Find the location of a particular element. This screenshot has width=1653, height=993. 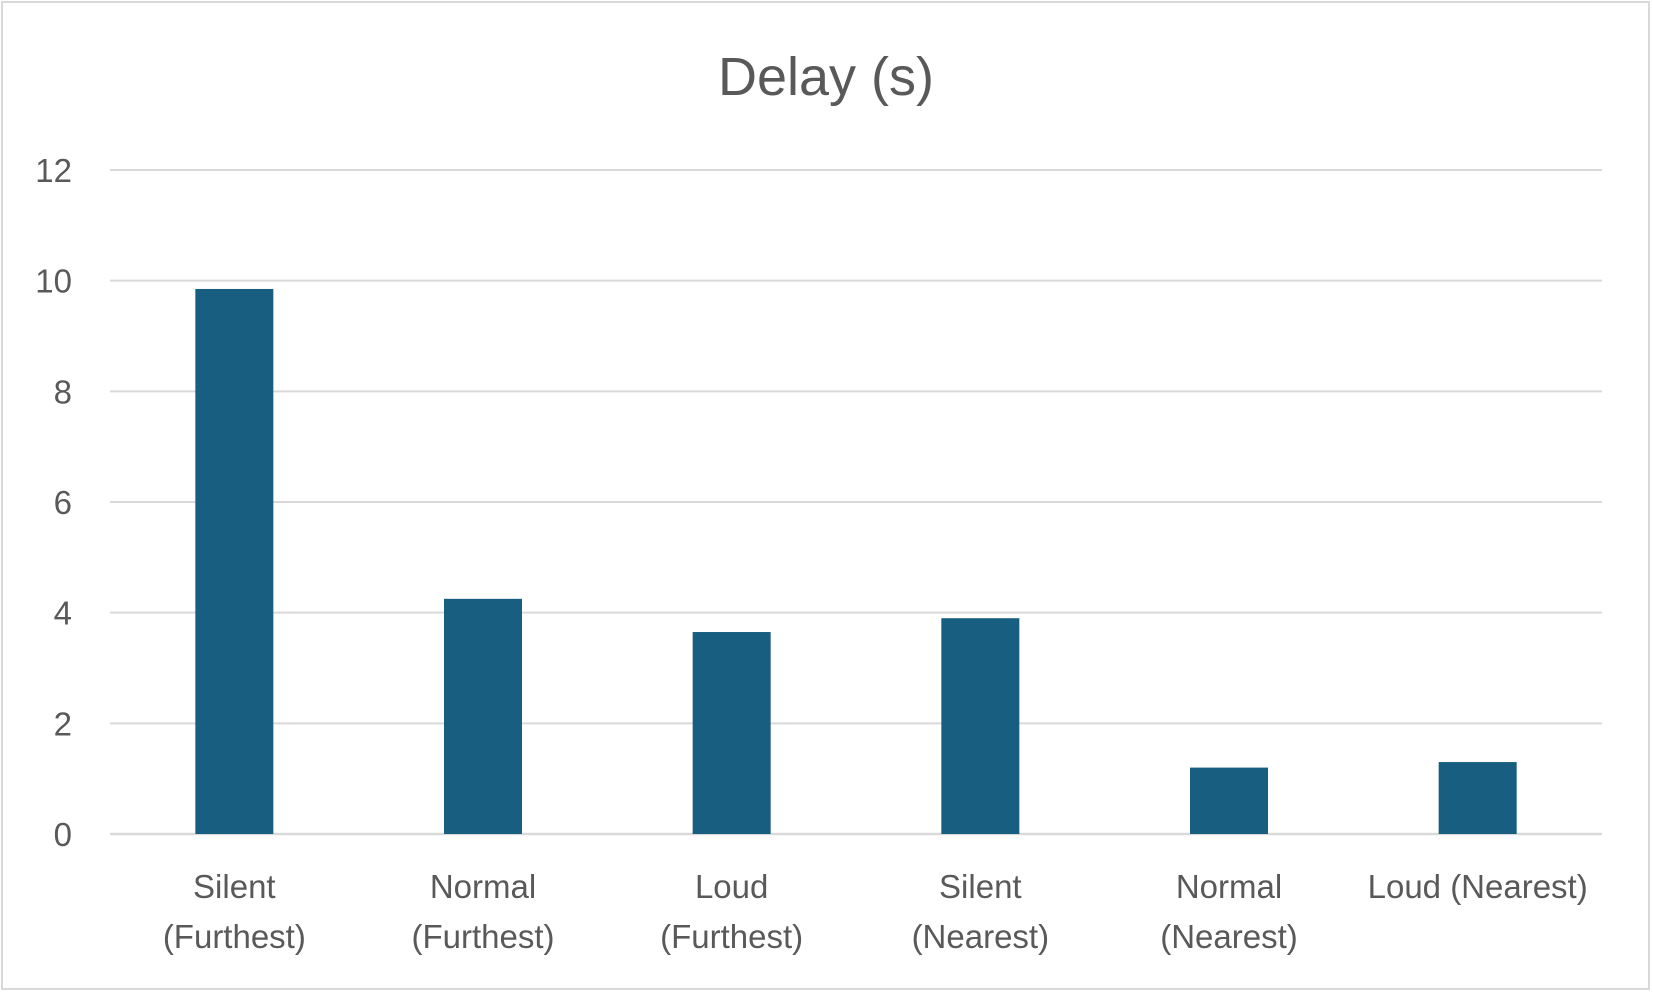

x-category-label: Silent (Nearest) is located at coordinates (981, 911).